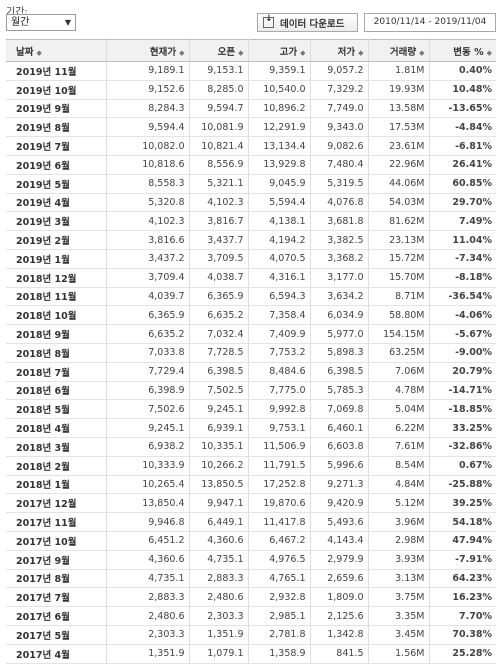 This screenshot has width=503, height=664. Describe the element at coordinates (56, 184) in the screenshot. I see `cell-date: 2019년 5월` at that location.